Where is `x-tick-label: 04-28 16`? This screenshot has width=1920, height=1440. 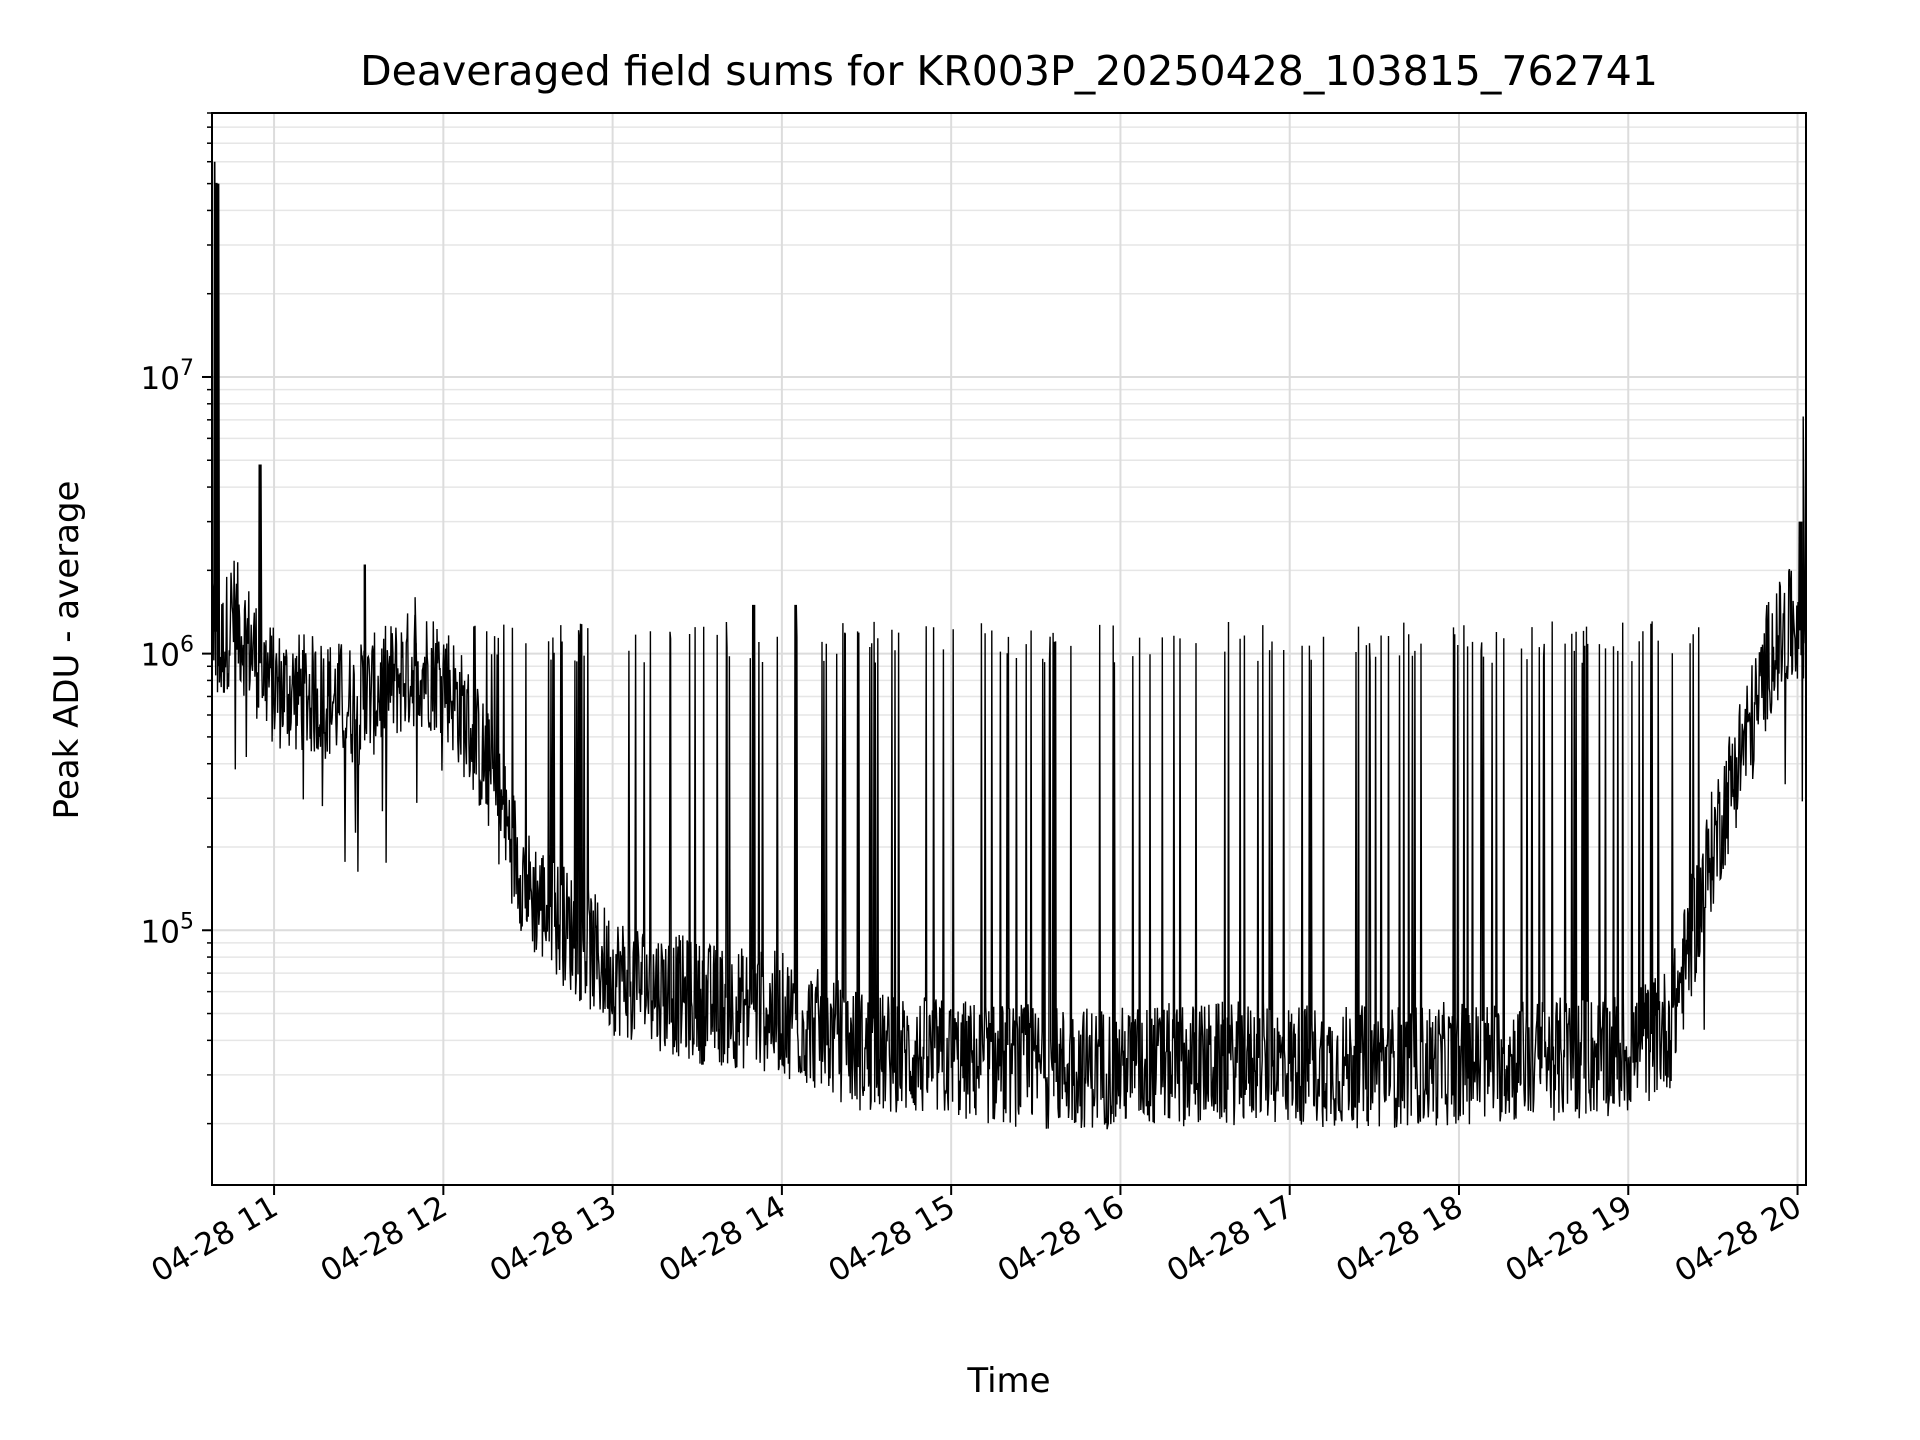
x-tick-label: 04-28 16 is located at coordinates (1061, 1239).